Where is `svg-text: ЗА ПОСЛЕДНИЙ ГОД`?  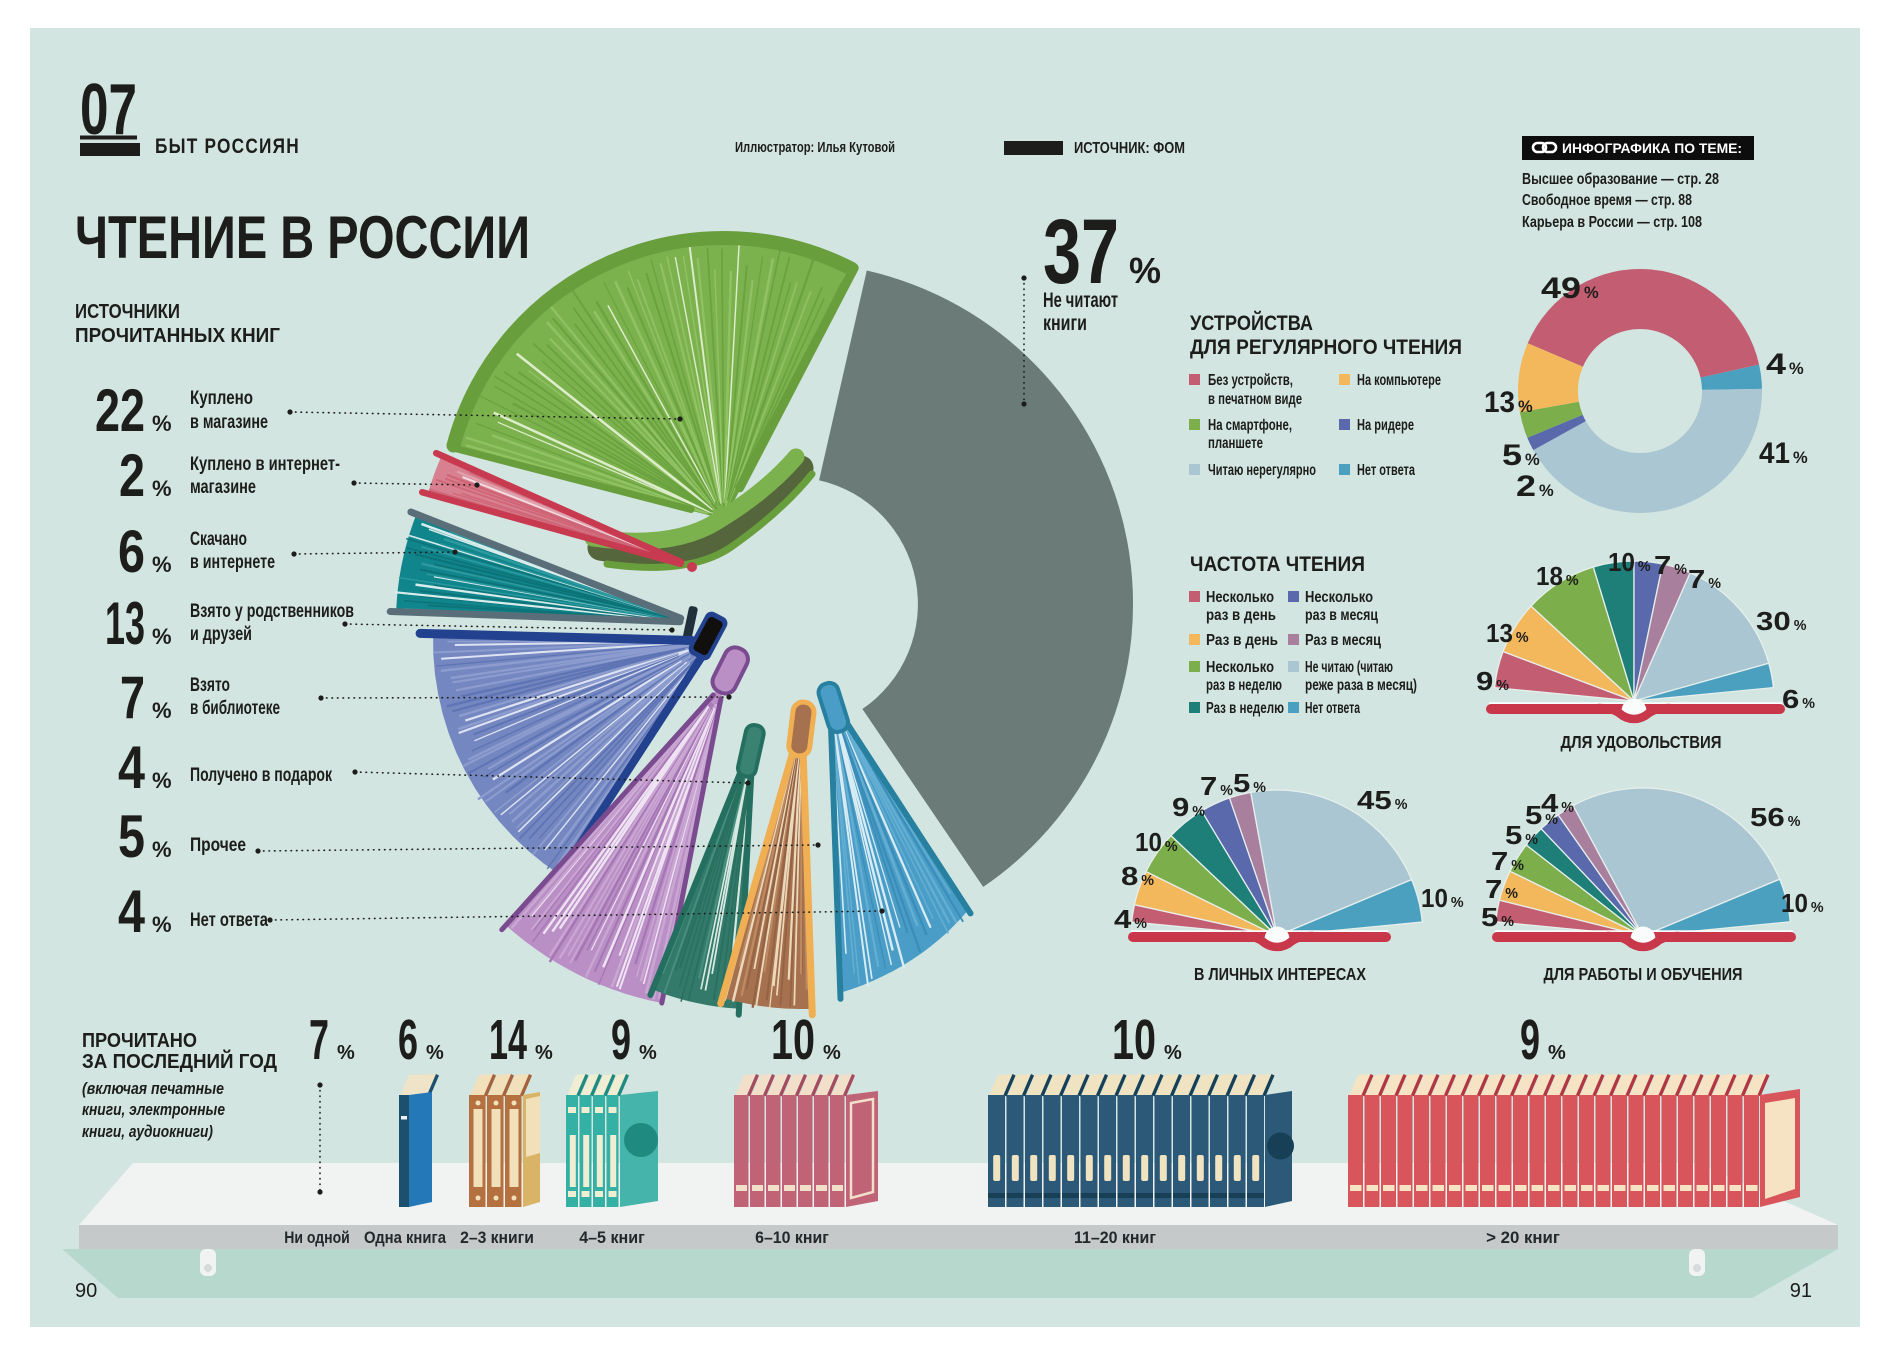
svg-text: ЗА ПОСЛЕДНИЙ ГОД is located at coordinates (179, 1061).